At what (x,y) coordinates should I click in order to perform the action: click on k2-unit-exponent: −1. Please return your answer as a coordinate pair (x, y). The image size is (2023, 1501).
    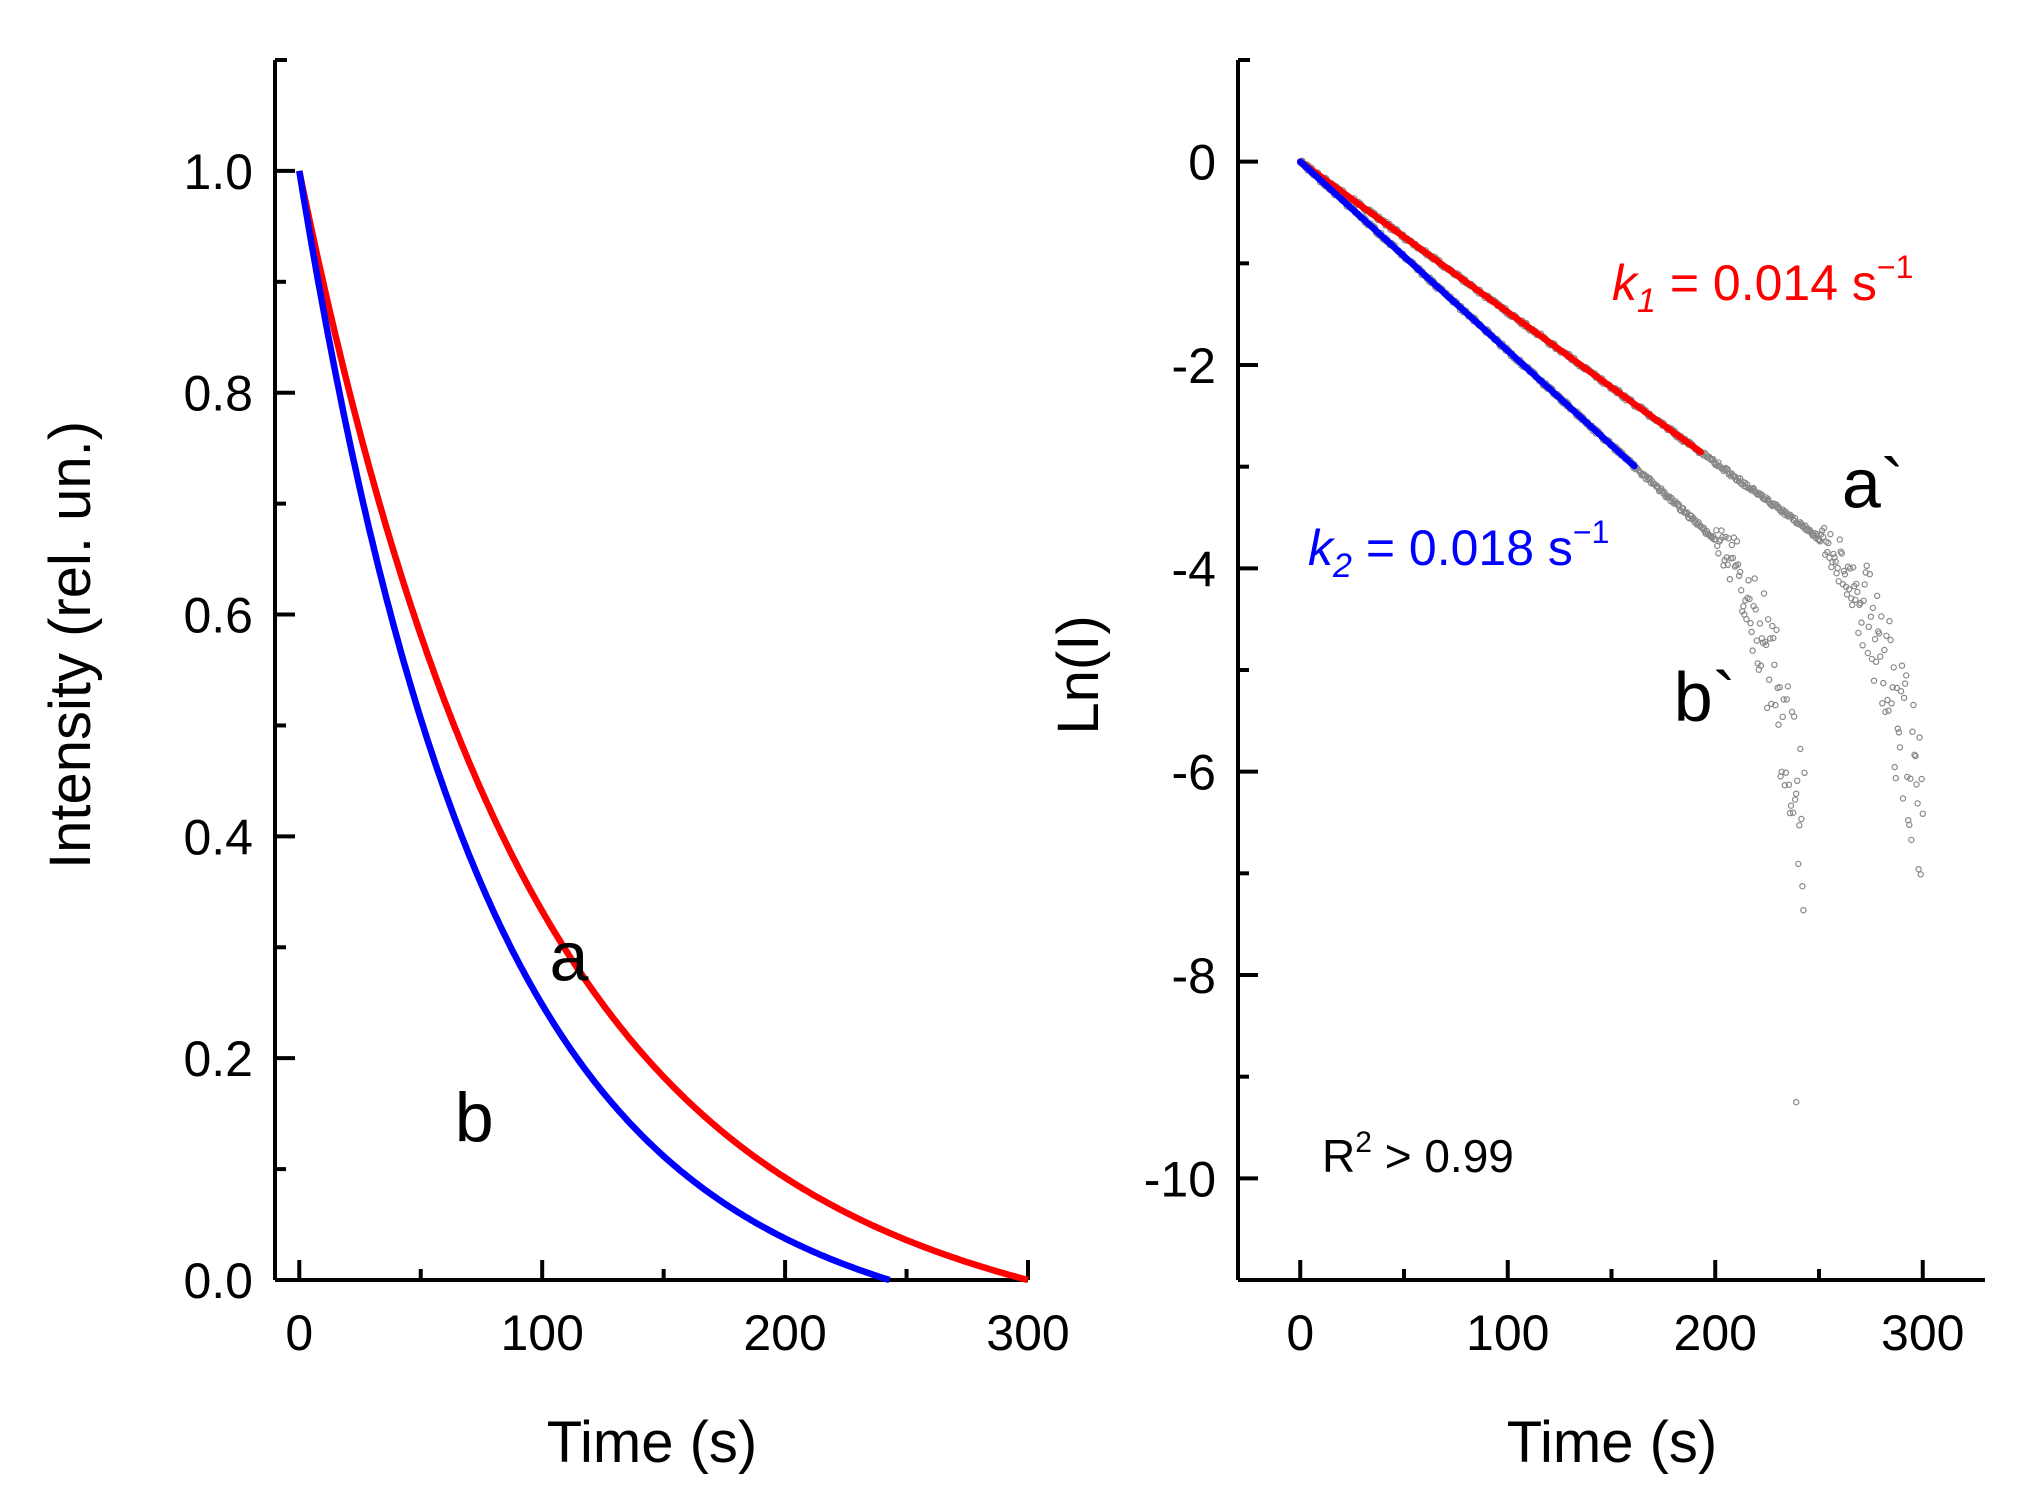
    Looking at the image, I should click on (1591, 532).